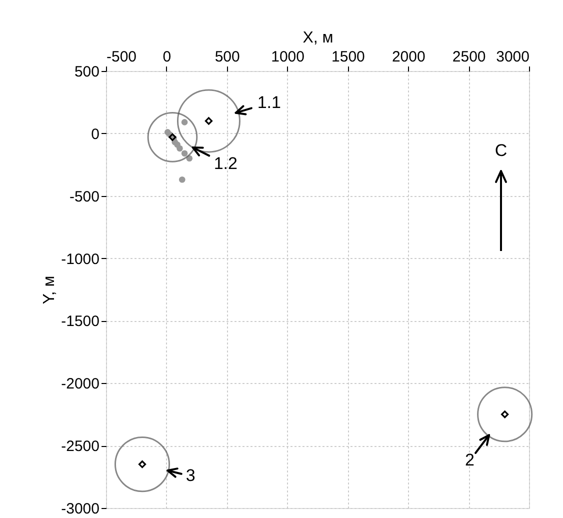 The height and width of the screenshot is (518, 563). Describe the element at coordinates (95, 134) in the screenshot. I see `y-tick-label: 0` at that location.